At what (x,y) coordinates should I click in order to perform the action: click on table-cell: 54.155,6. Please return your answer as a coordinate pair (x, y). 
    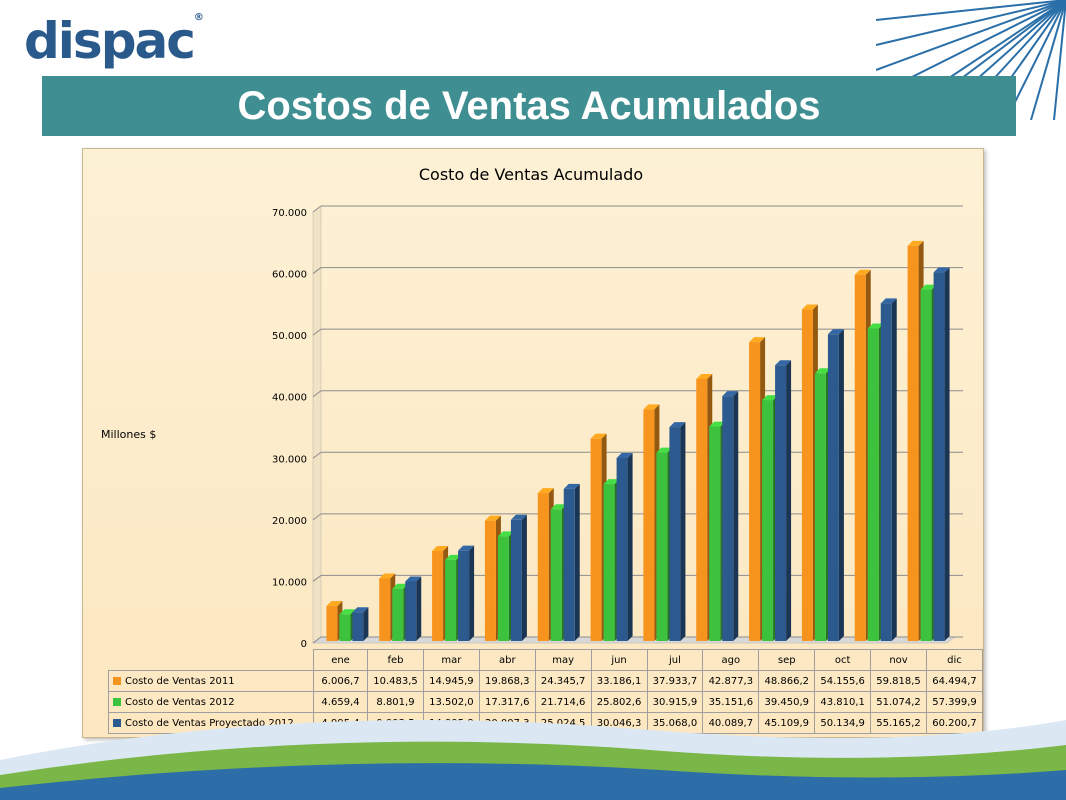
    Looking at the image, I should click on (843, 681).